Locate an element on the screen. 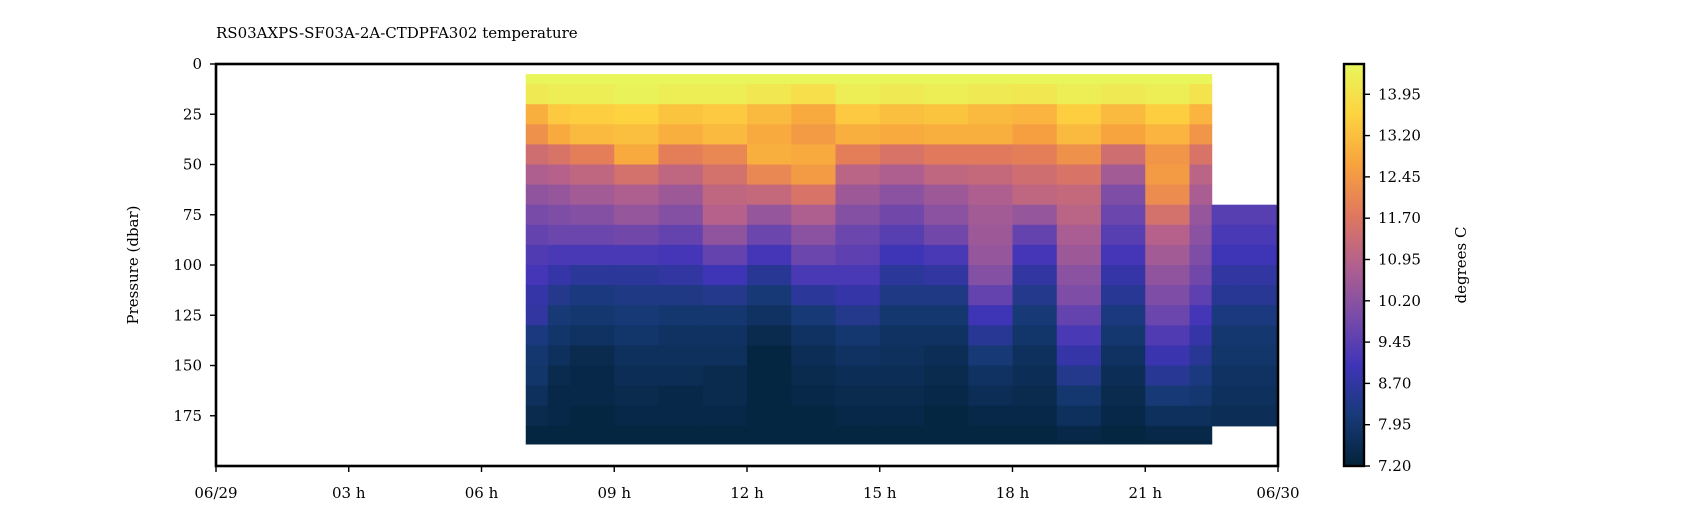 The height and width of the screenshot is (530, 1695). y-tick-label: 25 is located at coordinates (192, 114).